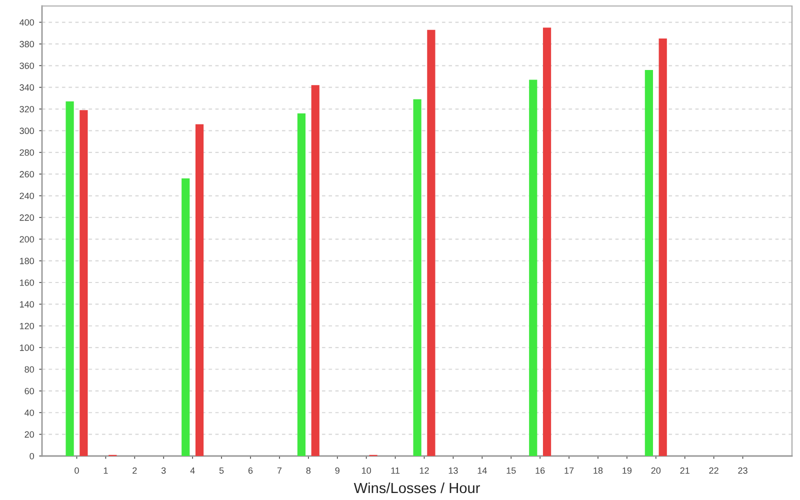  What do you see at coordinates (27, 347) in the screenshot?
I see `y-tick-label: 100` at bounding box center [27, 347].